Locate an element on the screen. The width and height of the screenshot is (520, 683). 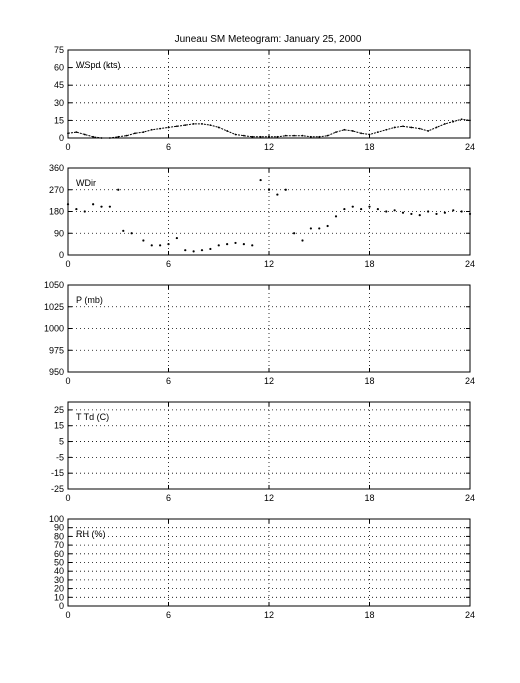
y-tick-label: 50 is located at coordinates (59, 563).